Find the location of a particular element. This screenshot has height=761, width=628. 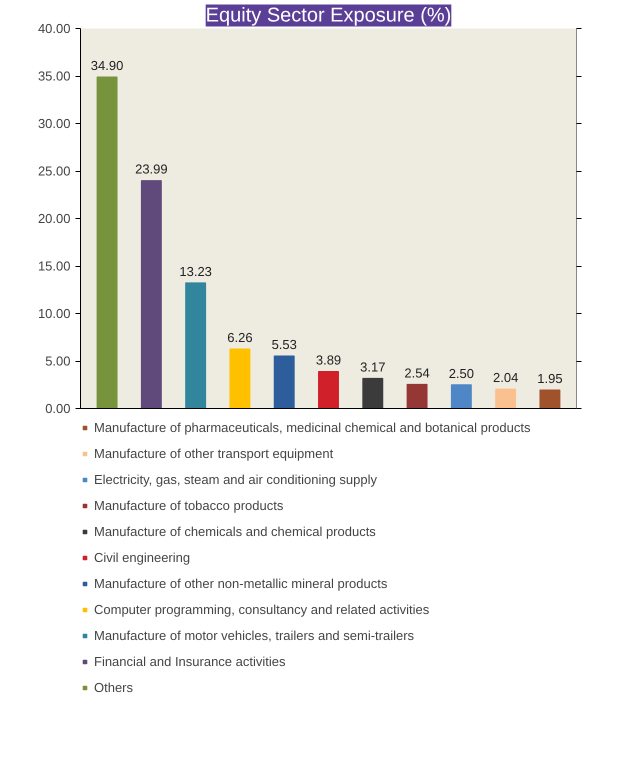

data-label: 2.54 is located at coordinates (417, 372).